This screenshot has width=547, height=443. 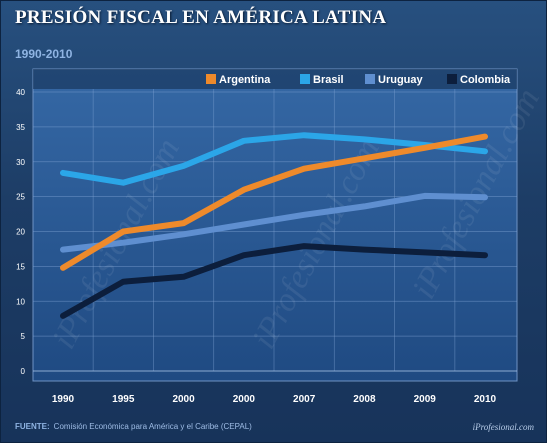 What do you see at coordinates (32, 426) in the screenshot?
I see `source-label: FUENTE:` at bounding box center [32, 426].